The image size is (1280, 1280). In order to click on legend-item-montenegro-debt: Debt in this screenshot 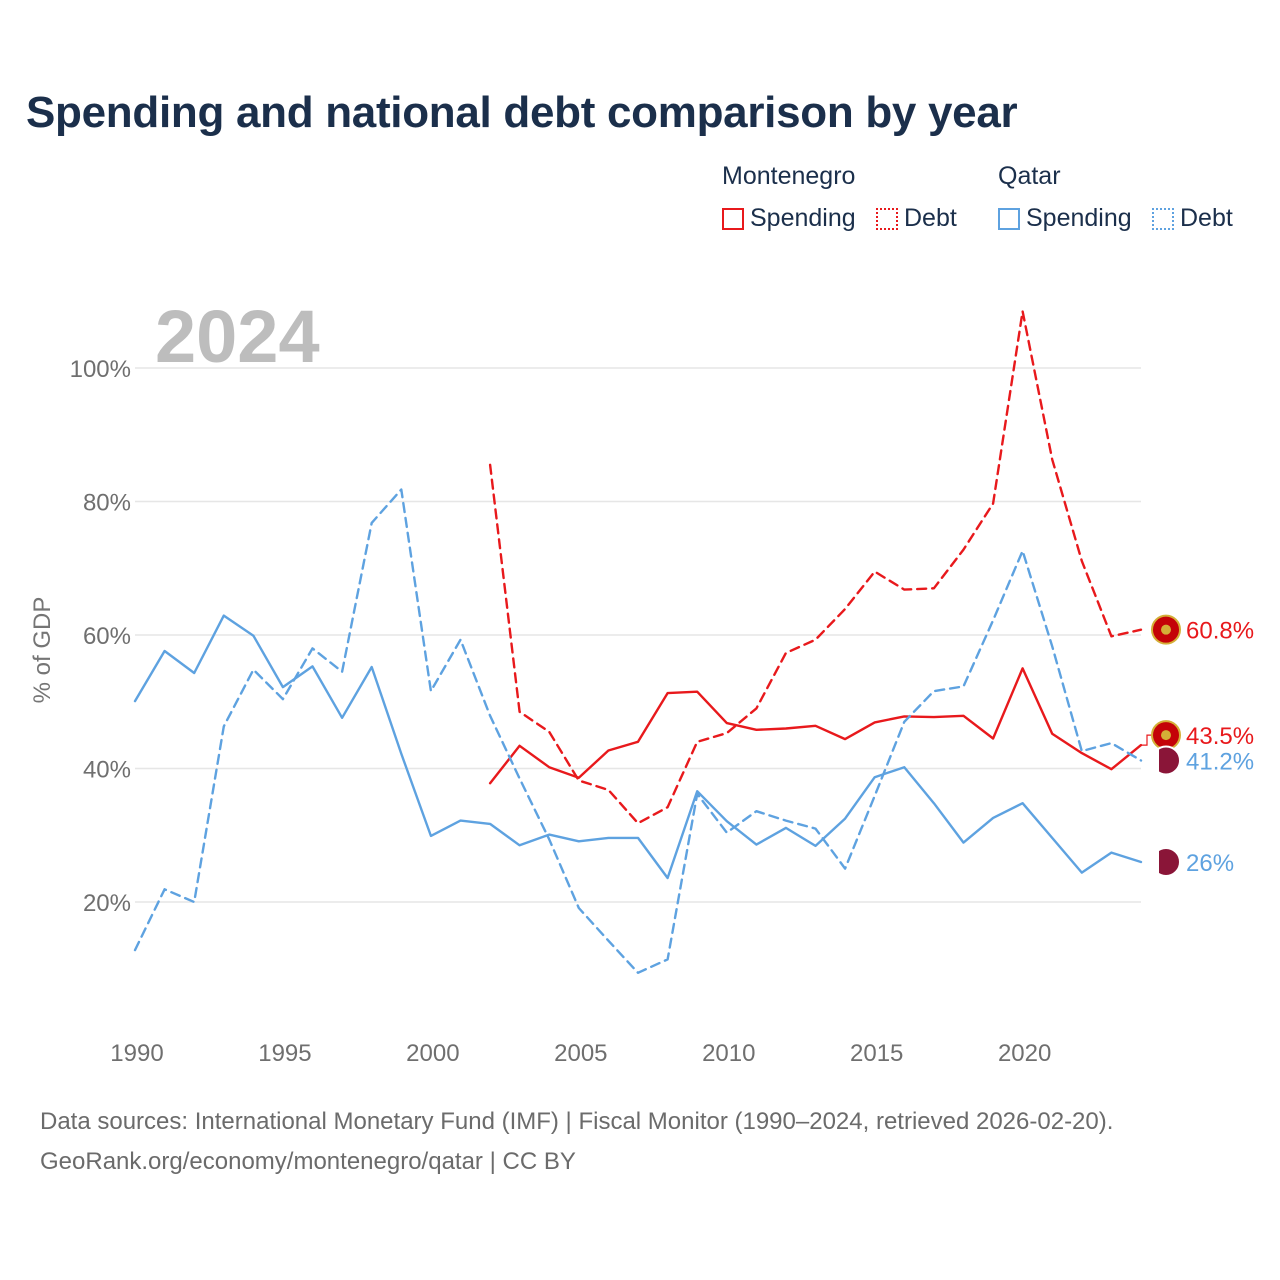, I will do `click(916, 218)`.